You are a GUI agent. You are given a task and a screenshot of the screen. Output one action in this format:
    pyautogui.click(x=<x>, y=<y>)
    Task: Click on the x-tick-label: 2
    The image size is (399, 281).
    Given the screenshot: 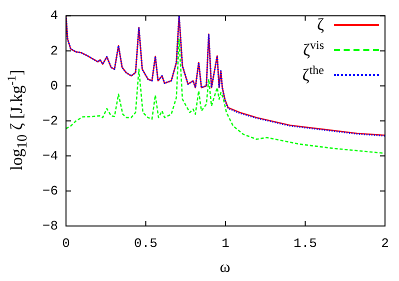 What is the action you would take?
    pyautogui.click(x=385, y=244)
    